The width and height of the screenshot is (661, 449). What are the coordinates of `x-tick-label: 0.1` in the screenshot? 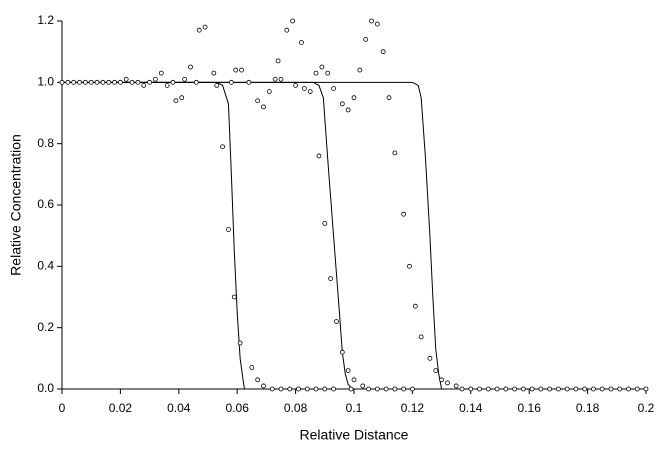 It's located at (354, 408).